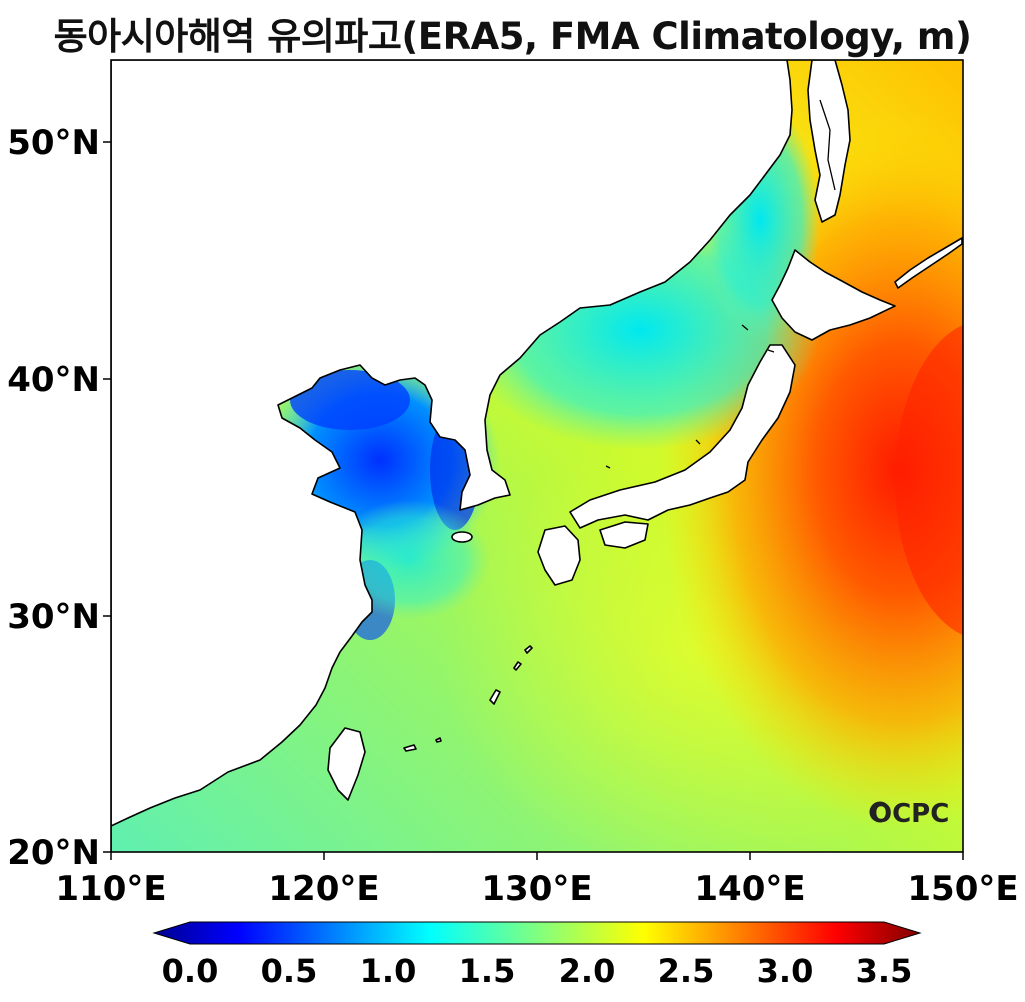 The height and width of the screenshot is (1002, 1025). What do you see at coordinates (833, 295) in the screenshot?
I see `hokkaido-island` at bounding box center [833, 295].